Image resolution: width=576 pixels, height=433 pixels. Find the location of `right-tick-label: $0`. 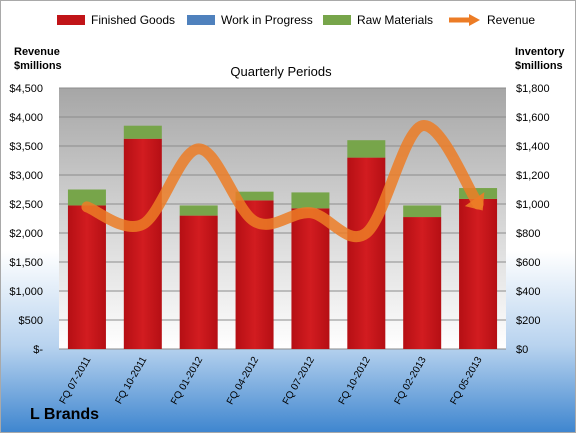

right-tick-label: $0 is located at coordinates (522, 350).